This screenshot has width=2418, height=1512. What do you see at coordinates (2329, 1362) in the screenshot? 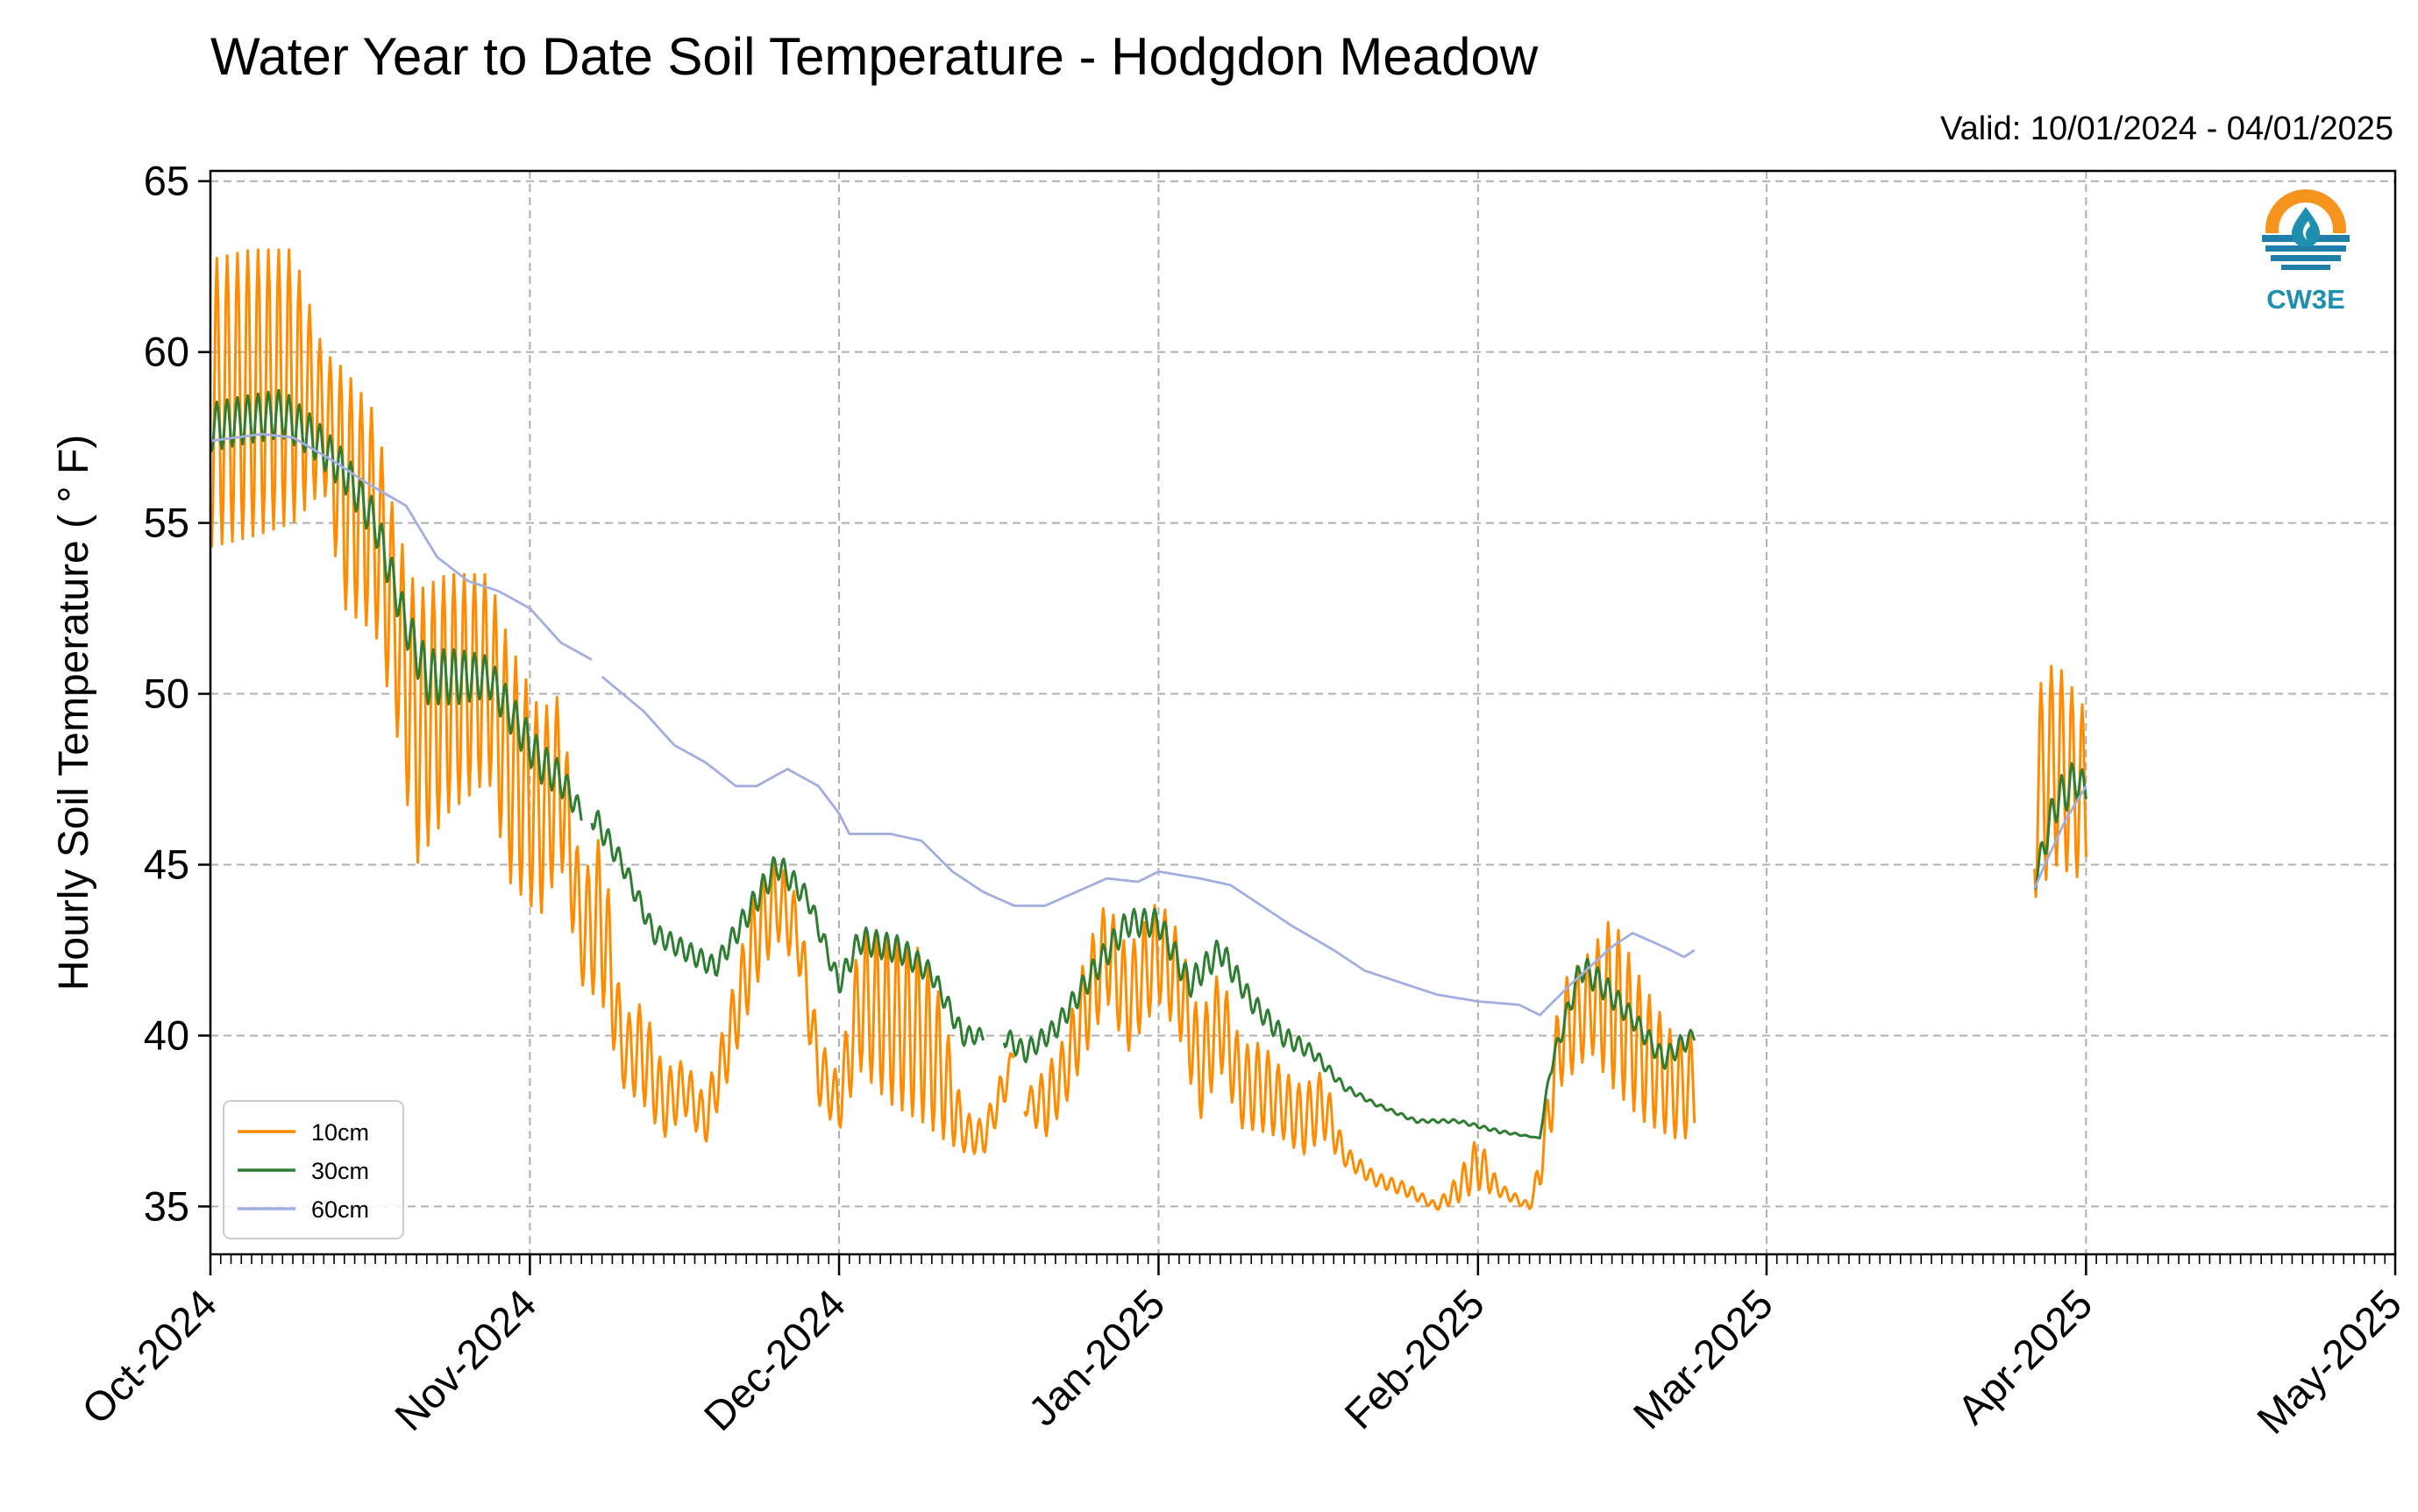
I see `x-tick-label: May-2025` at bounding box center [2329, 1362].